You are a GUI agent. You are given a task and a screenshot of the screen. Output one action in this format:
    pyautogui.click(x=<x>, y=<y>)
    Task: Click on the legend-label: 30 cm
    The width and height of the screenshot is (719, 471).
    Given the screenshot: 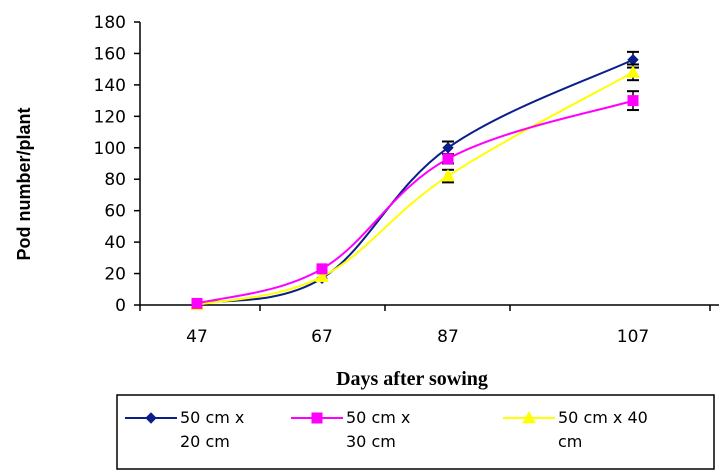 What is the action you would take?
    pyautogui.click(x=371, y=441)
    